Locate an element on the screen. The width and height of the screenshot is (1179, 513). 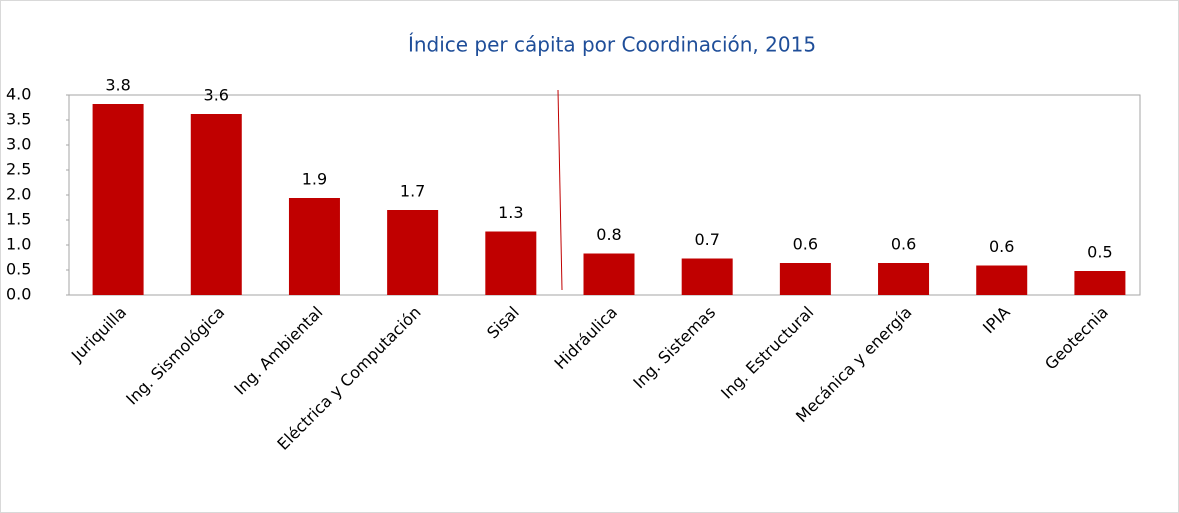
data-label: 0.8 is located at coordinates (608, 234).